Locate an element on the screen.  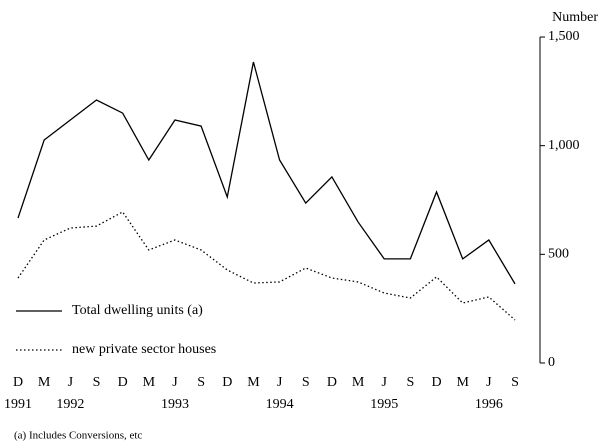
year-label: 1993 is located at coordinates (175, 404).